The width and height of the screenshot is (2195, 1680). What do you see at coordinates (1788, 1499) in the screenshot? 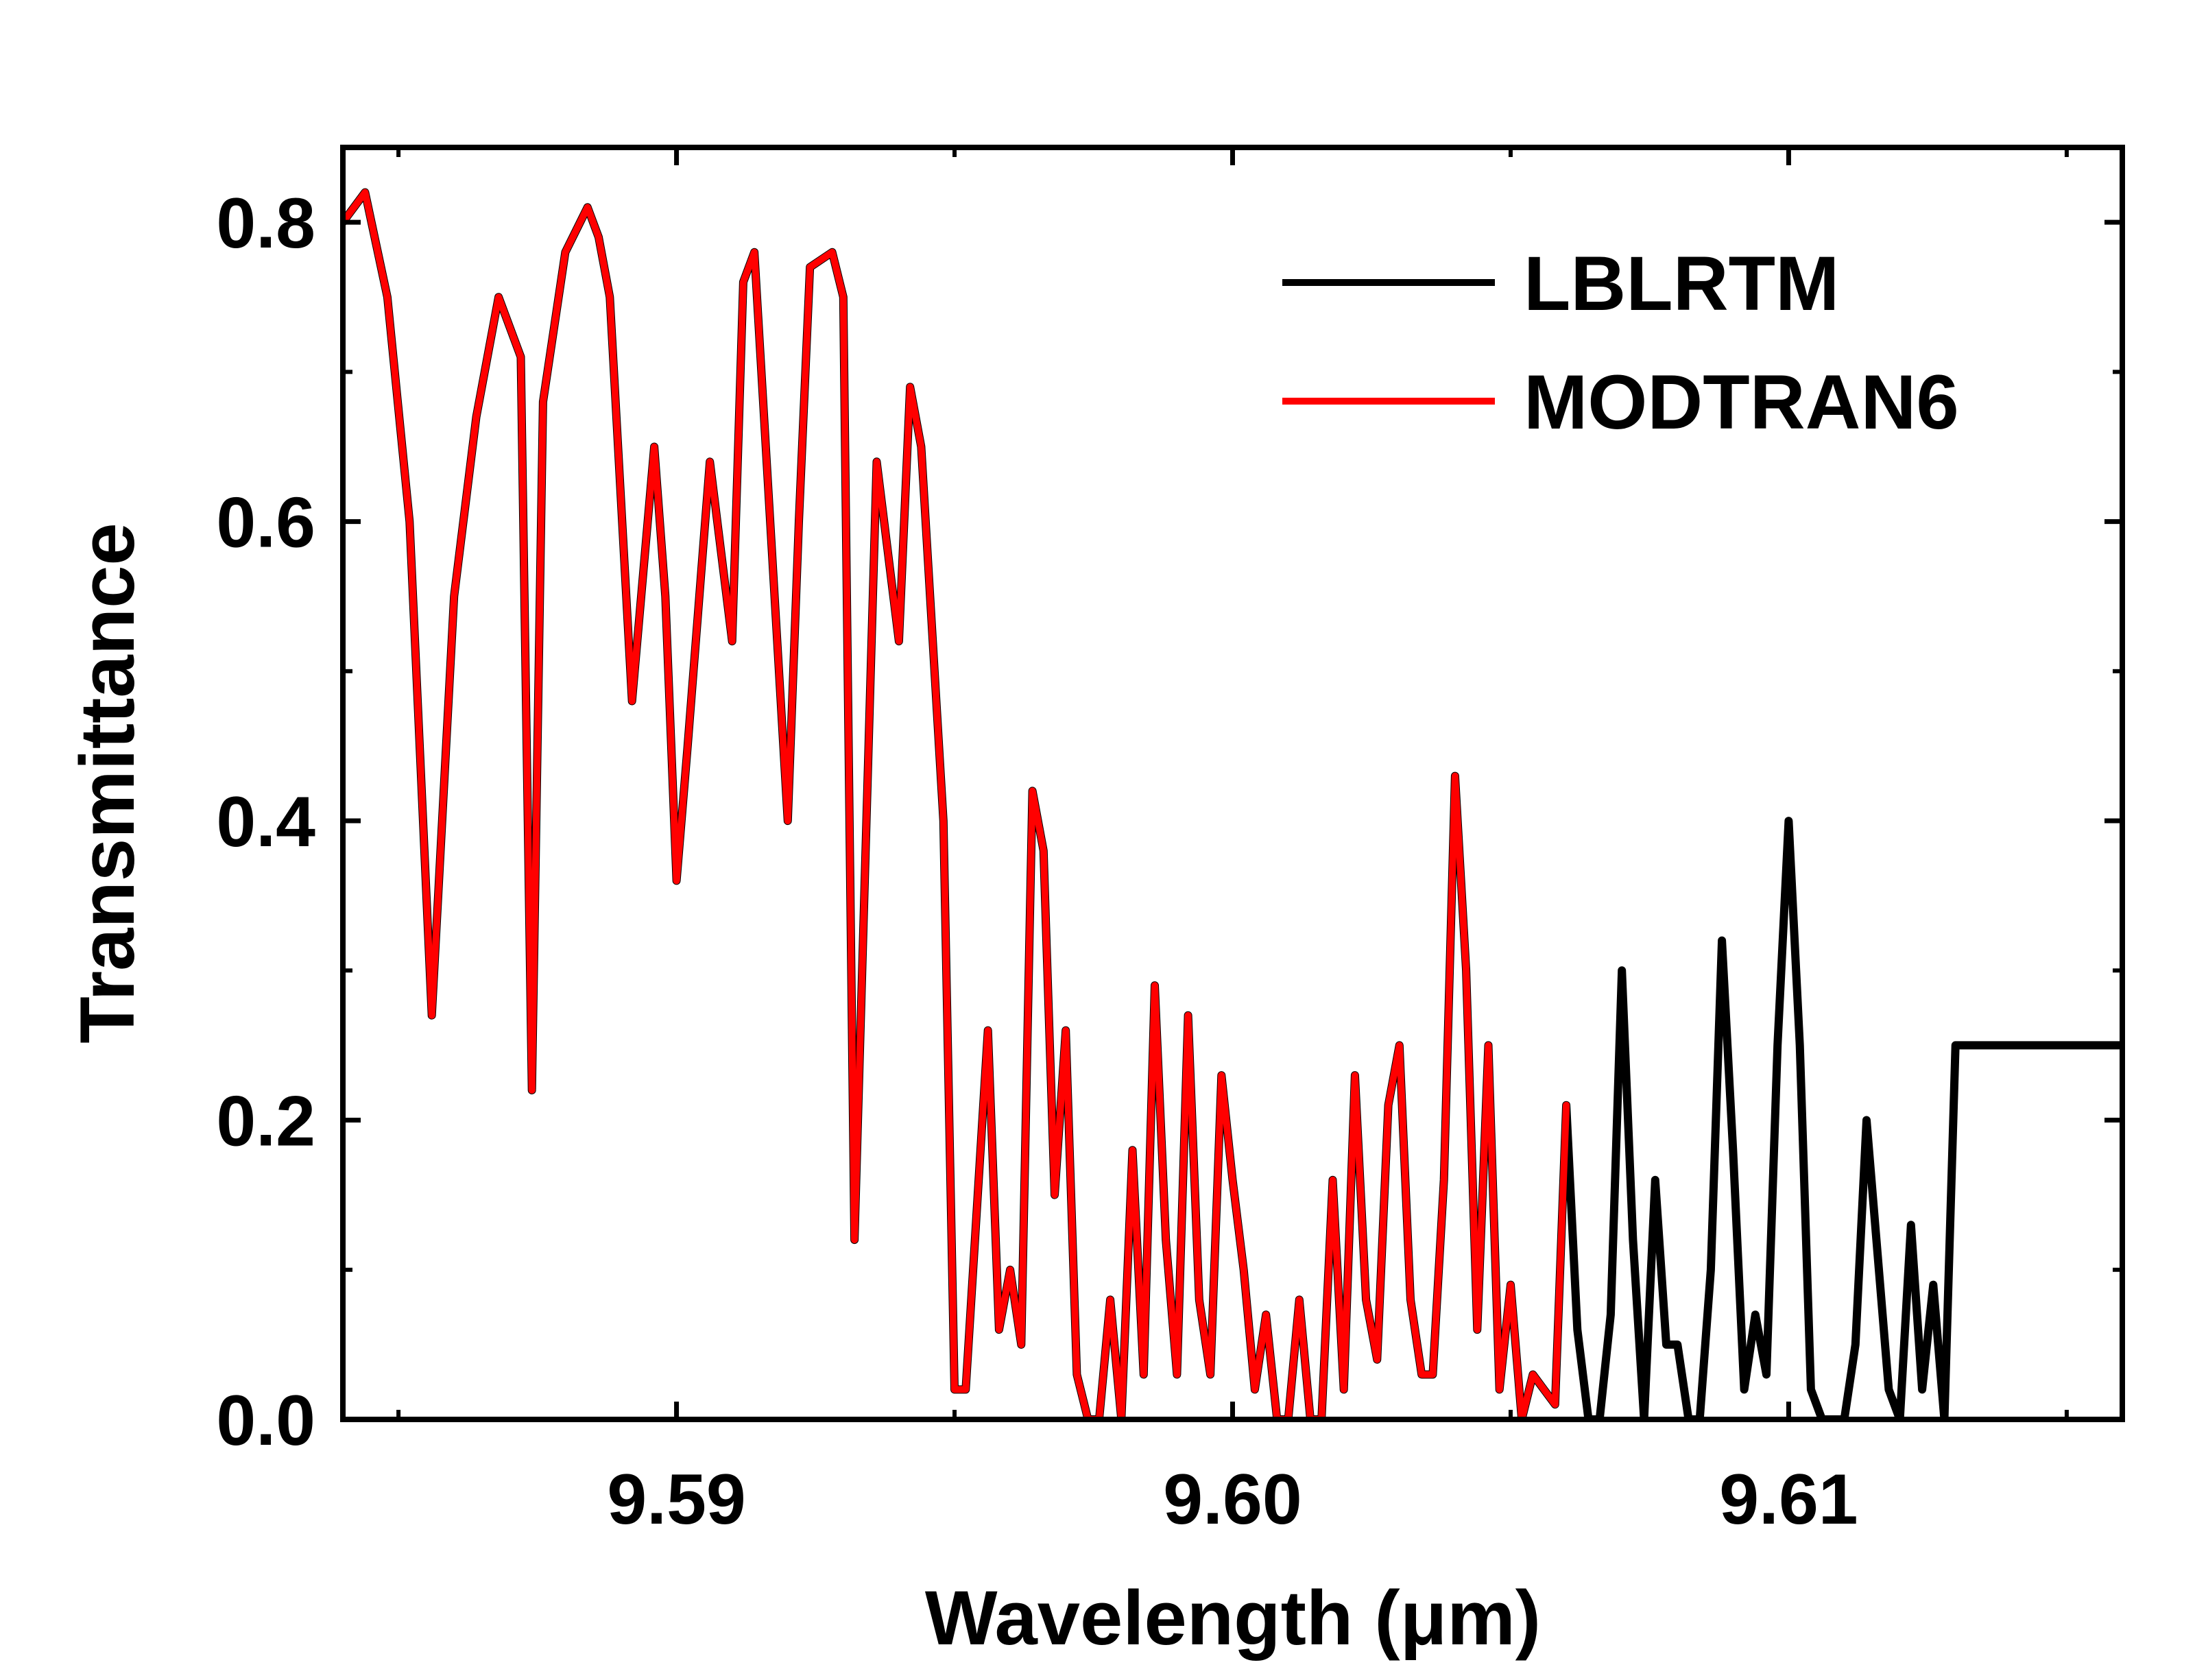
I see `x-tick-label: 9.61` at bounding box center [1788, 1499].